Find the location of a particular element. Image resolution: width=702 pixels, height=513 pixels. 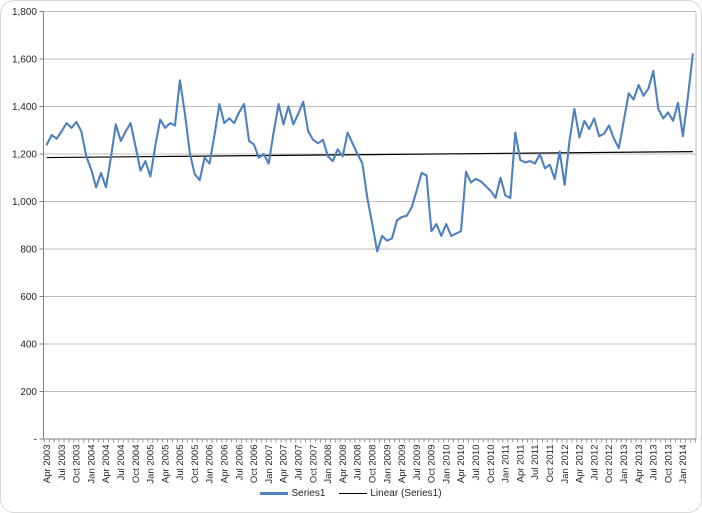

svg-text: Apr 2006 is located at coordinates (225, 464).